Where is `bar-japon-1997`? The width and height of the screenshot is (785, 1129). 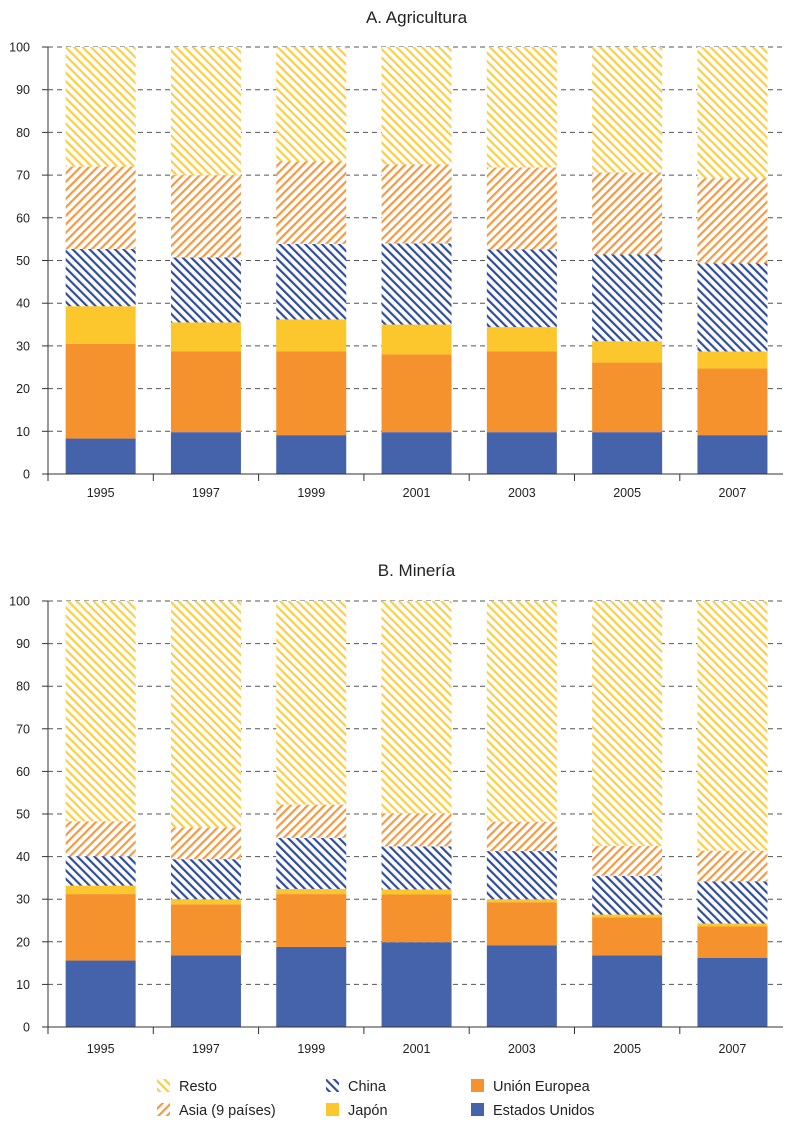
bar-japon-1997 is located at coordinates (205, 902).